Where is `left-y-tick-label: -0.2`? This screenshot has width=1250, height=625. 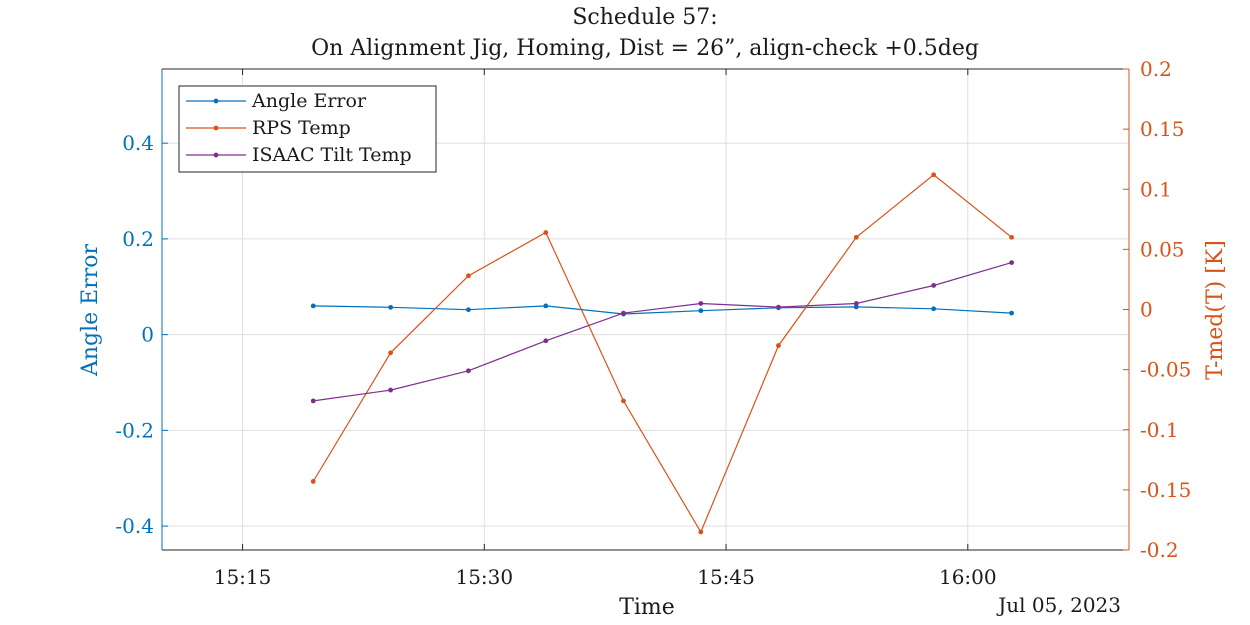
left-y-tick-label: -0.2 is located at coordinates (134, 430).